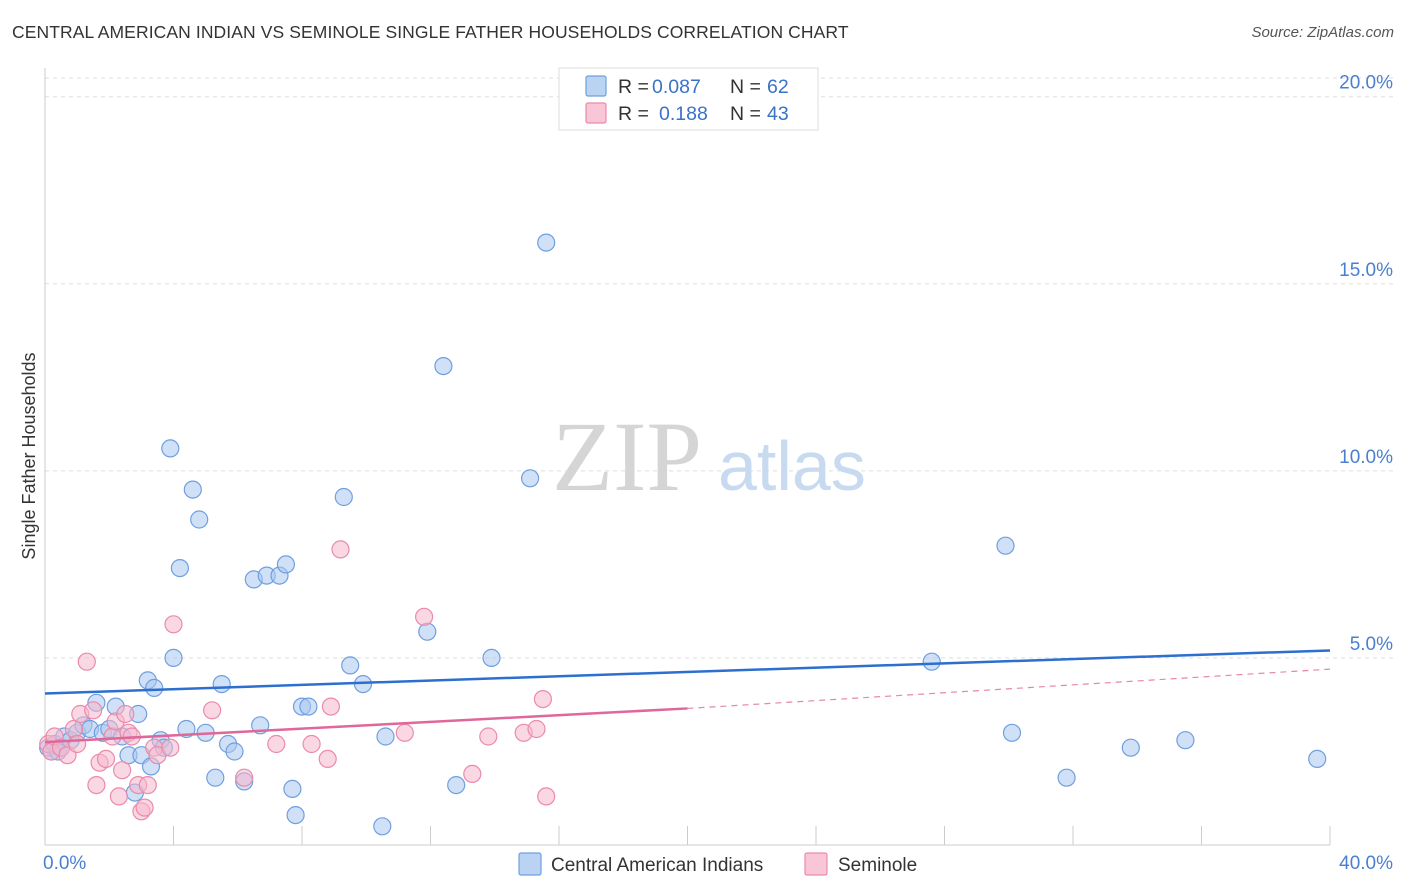 This screenshot has width=1406, height=892. What do you see at coordinates (1009, 689) in the screenshot?
I see `trend-line-seminole-extension` at bounding box center [1009, 689].